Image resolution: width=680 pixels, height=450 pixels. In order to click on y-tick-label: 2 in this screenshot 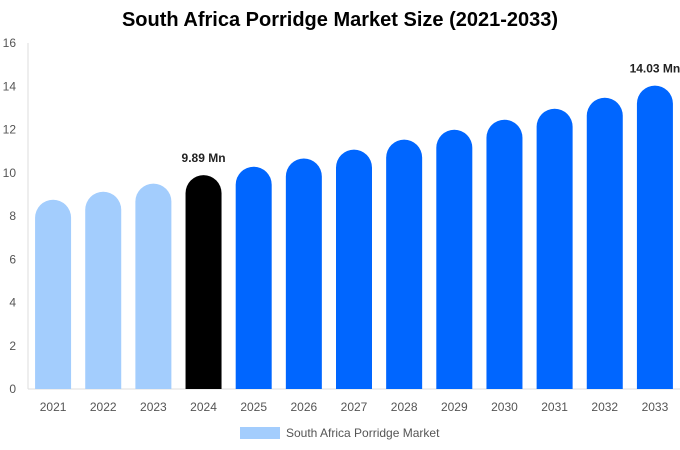, I will do `click(12, 346)`.